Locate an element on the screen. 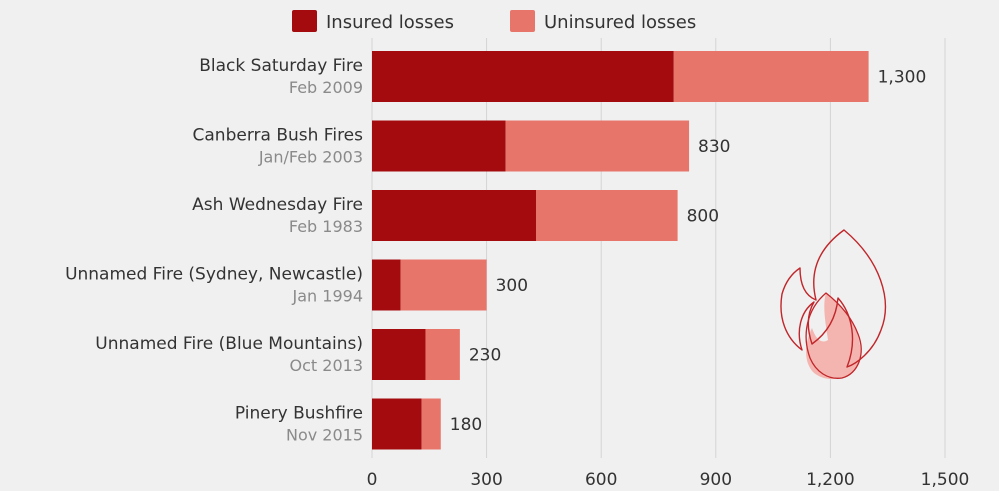  category-label: Black Saturday Fire is located at coordinates (281, 66).